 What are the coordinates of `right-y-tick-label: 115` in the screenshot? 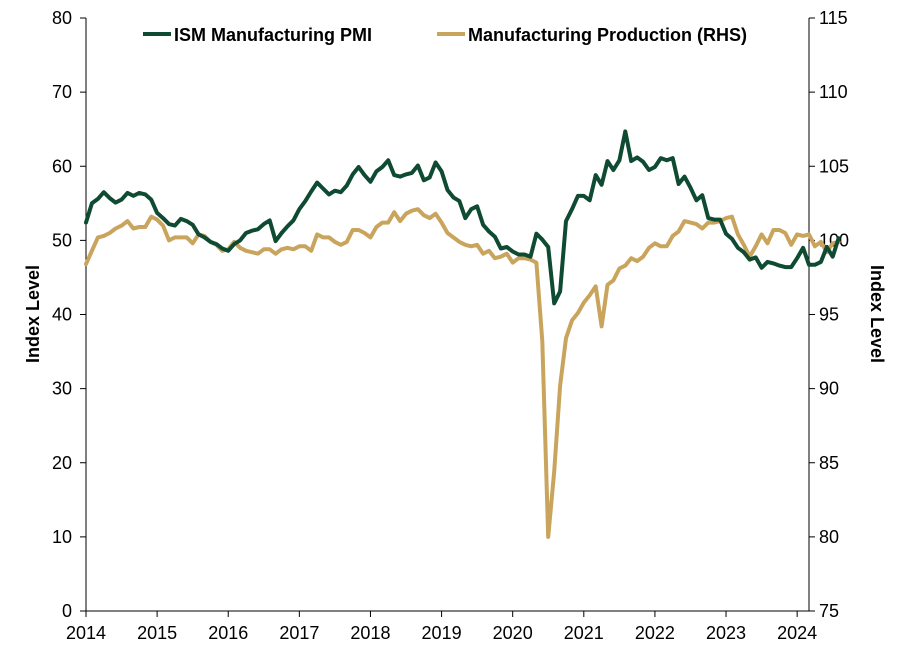 It's located at (833, 18).